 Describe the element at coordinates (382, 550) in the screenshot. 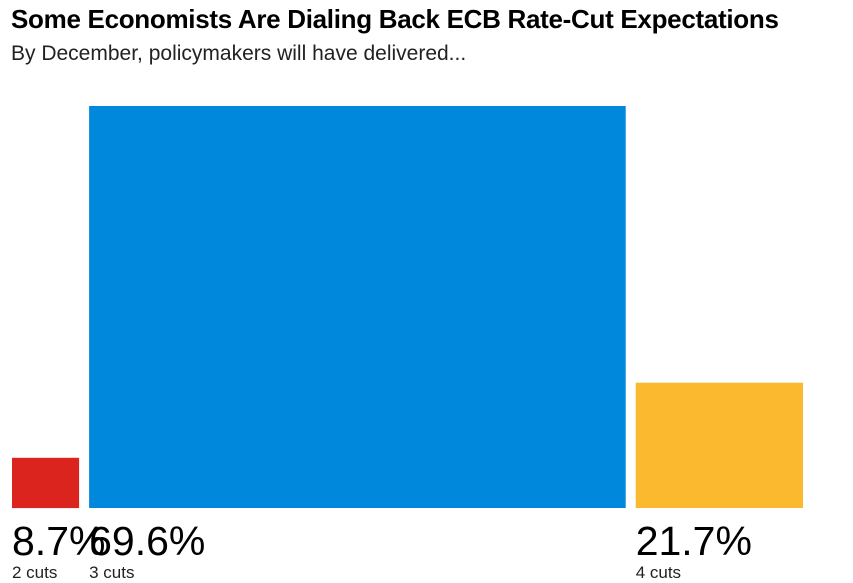

I see `labels-group: 8.7%2 cuts 69.6%3 cuts 21.7%4 cuts` at that location.